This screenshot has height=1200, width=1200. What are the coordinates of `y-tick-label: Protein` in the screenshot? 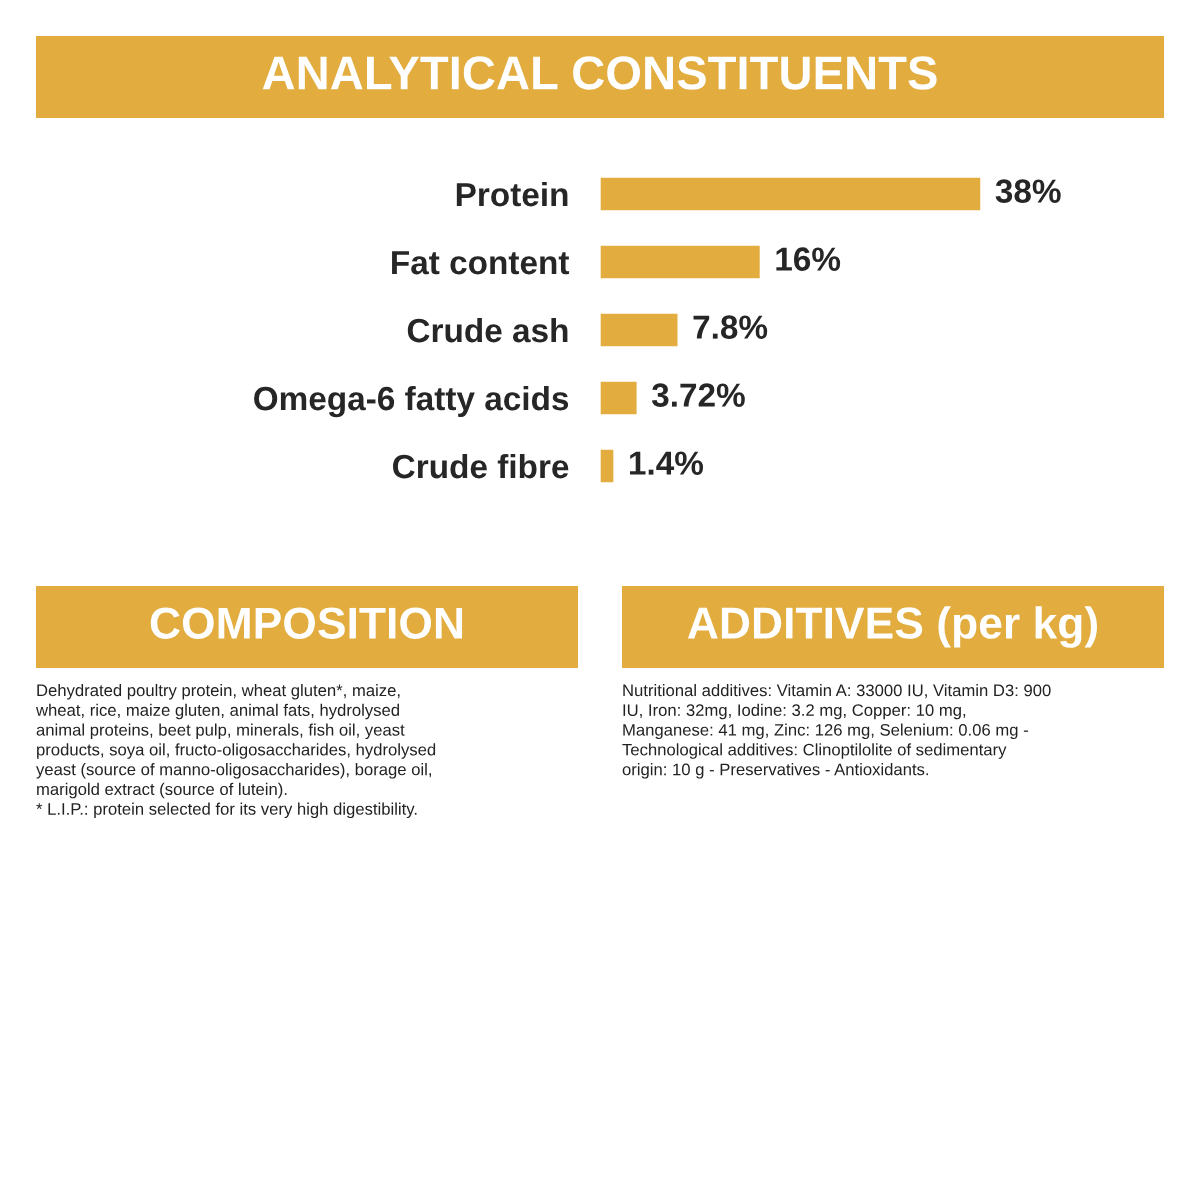 It's located at (512, 194).